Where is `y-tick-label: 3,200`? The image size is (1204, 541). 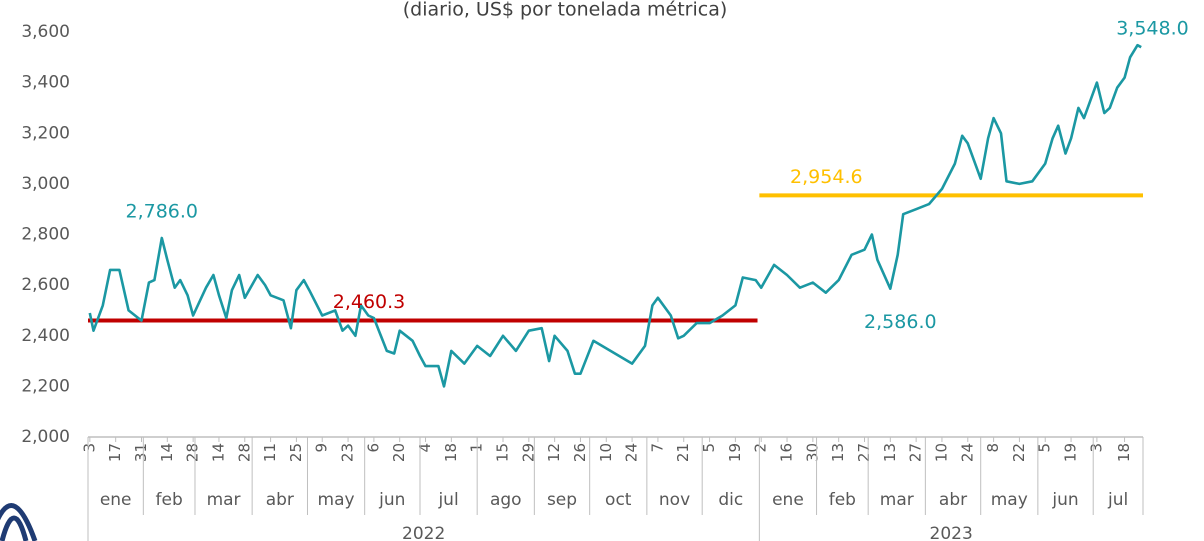 y-tick-label: 3,200 is located at coordinates (45, 133).